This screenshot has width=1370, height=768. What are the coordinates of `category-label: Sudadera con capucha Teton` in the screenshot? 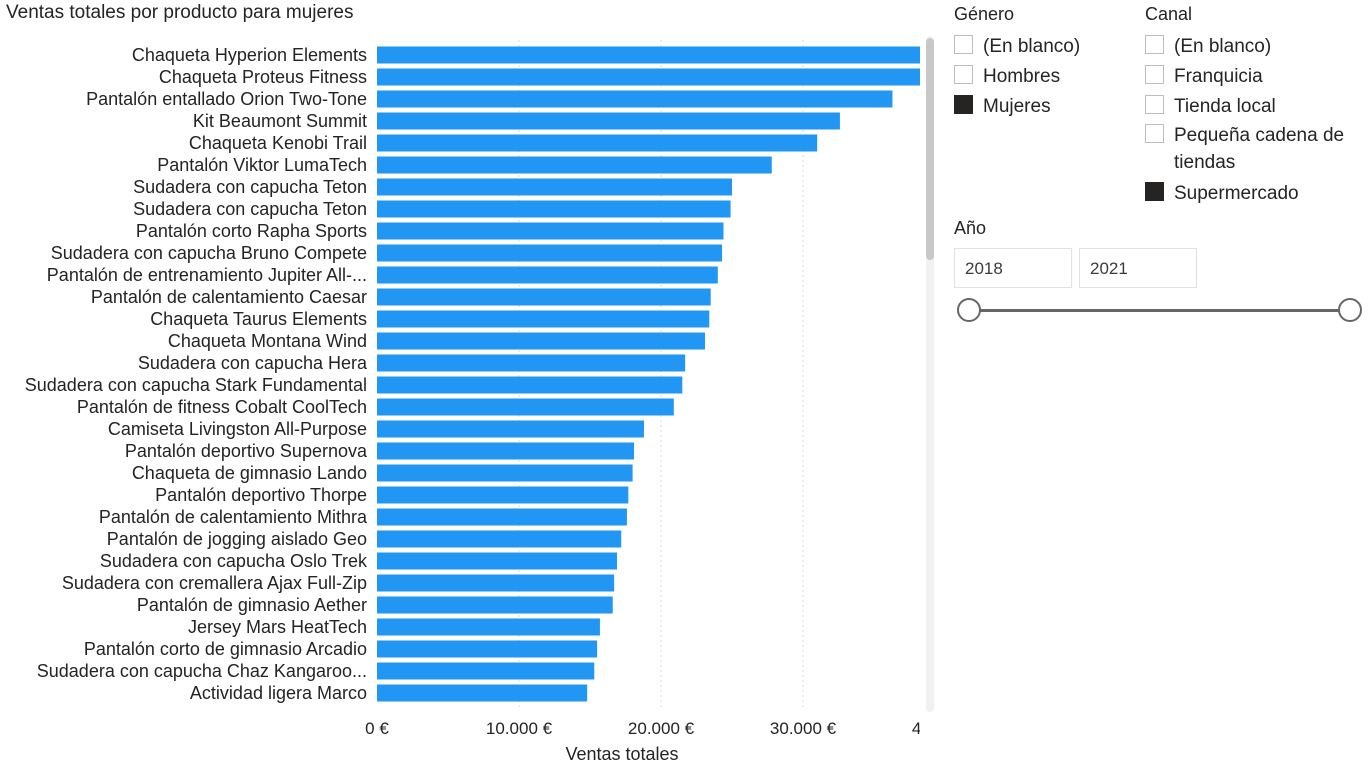 It's located at (250, 209).